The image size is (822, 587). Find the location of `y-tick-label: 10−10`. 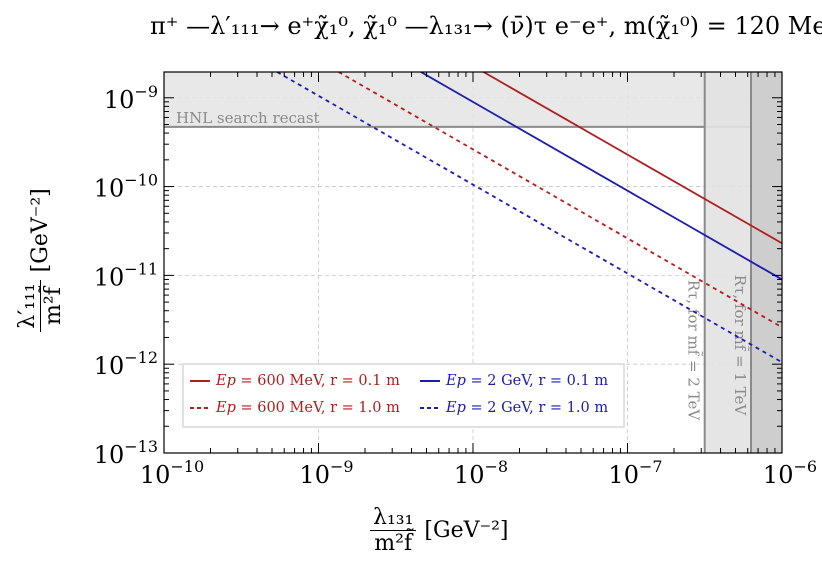

y-tick-label: 10−10 is located at coordinates (126, 187).